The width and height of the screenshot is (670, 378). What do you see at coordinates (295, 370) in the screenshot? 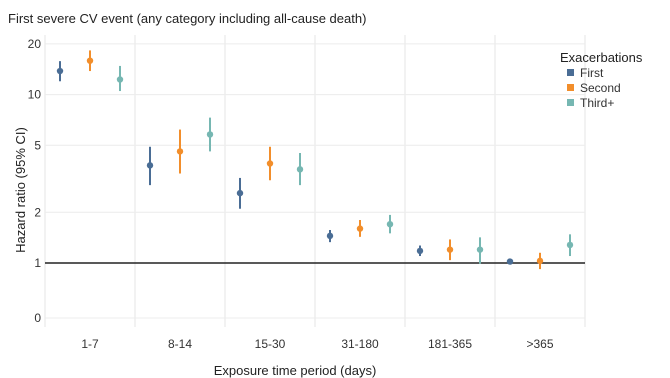
I see `x-axis-label: Exposure time period (days)` at bounding box center [295, 370].